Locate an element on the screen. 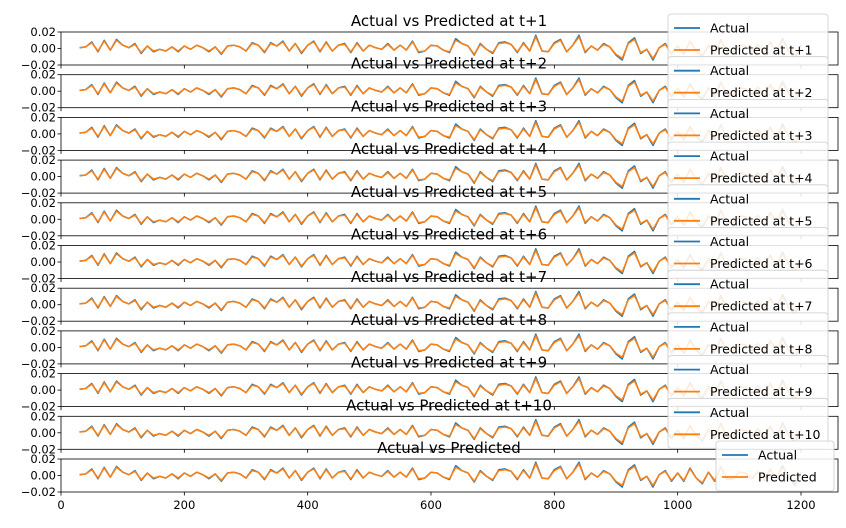 This screenshot has height=528, width=846. subplot-title: Actual vs Predicted at t+2 is located at coordinates (449, 64).